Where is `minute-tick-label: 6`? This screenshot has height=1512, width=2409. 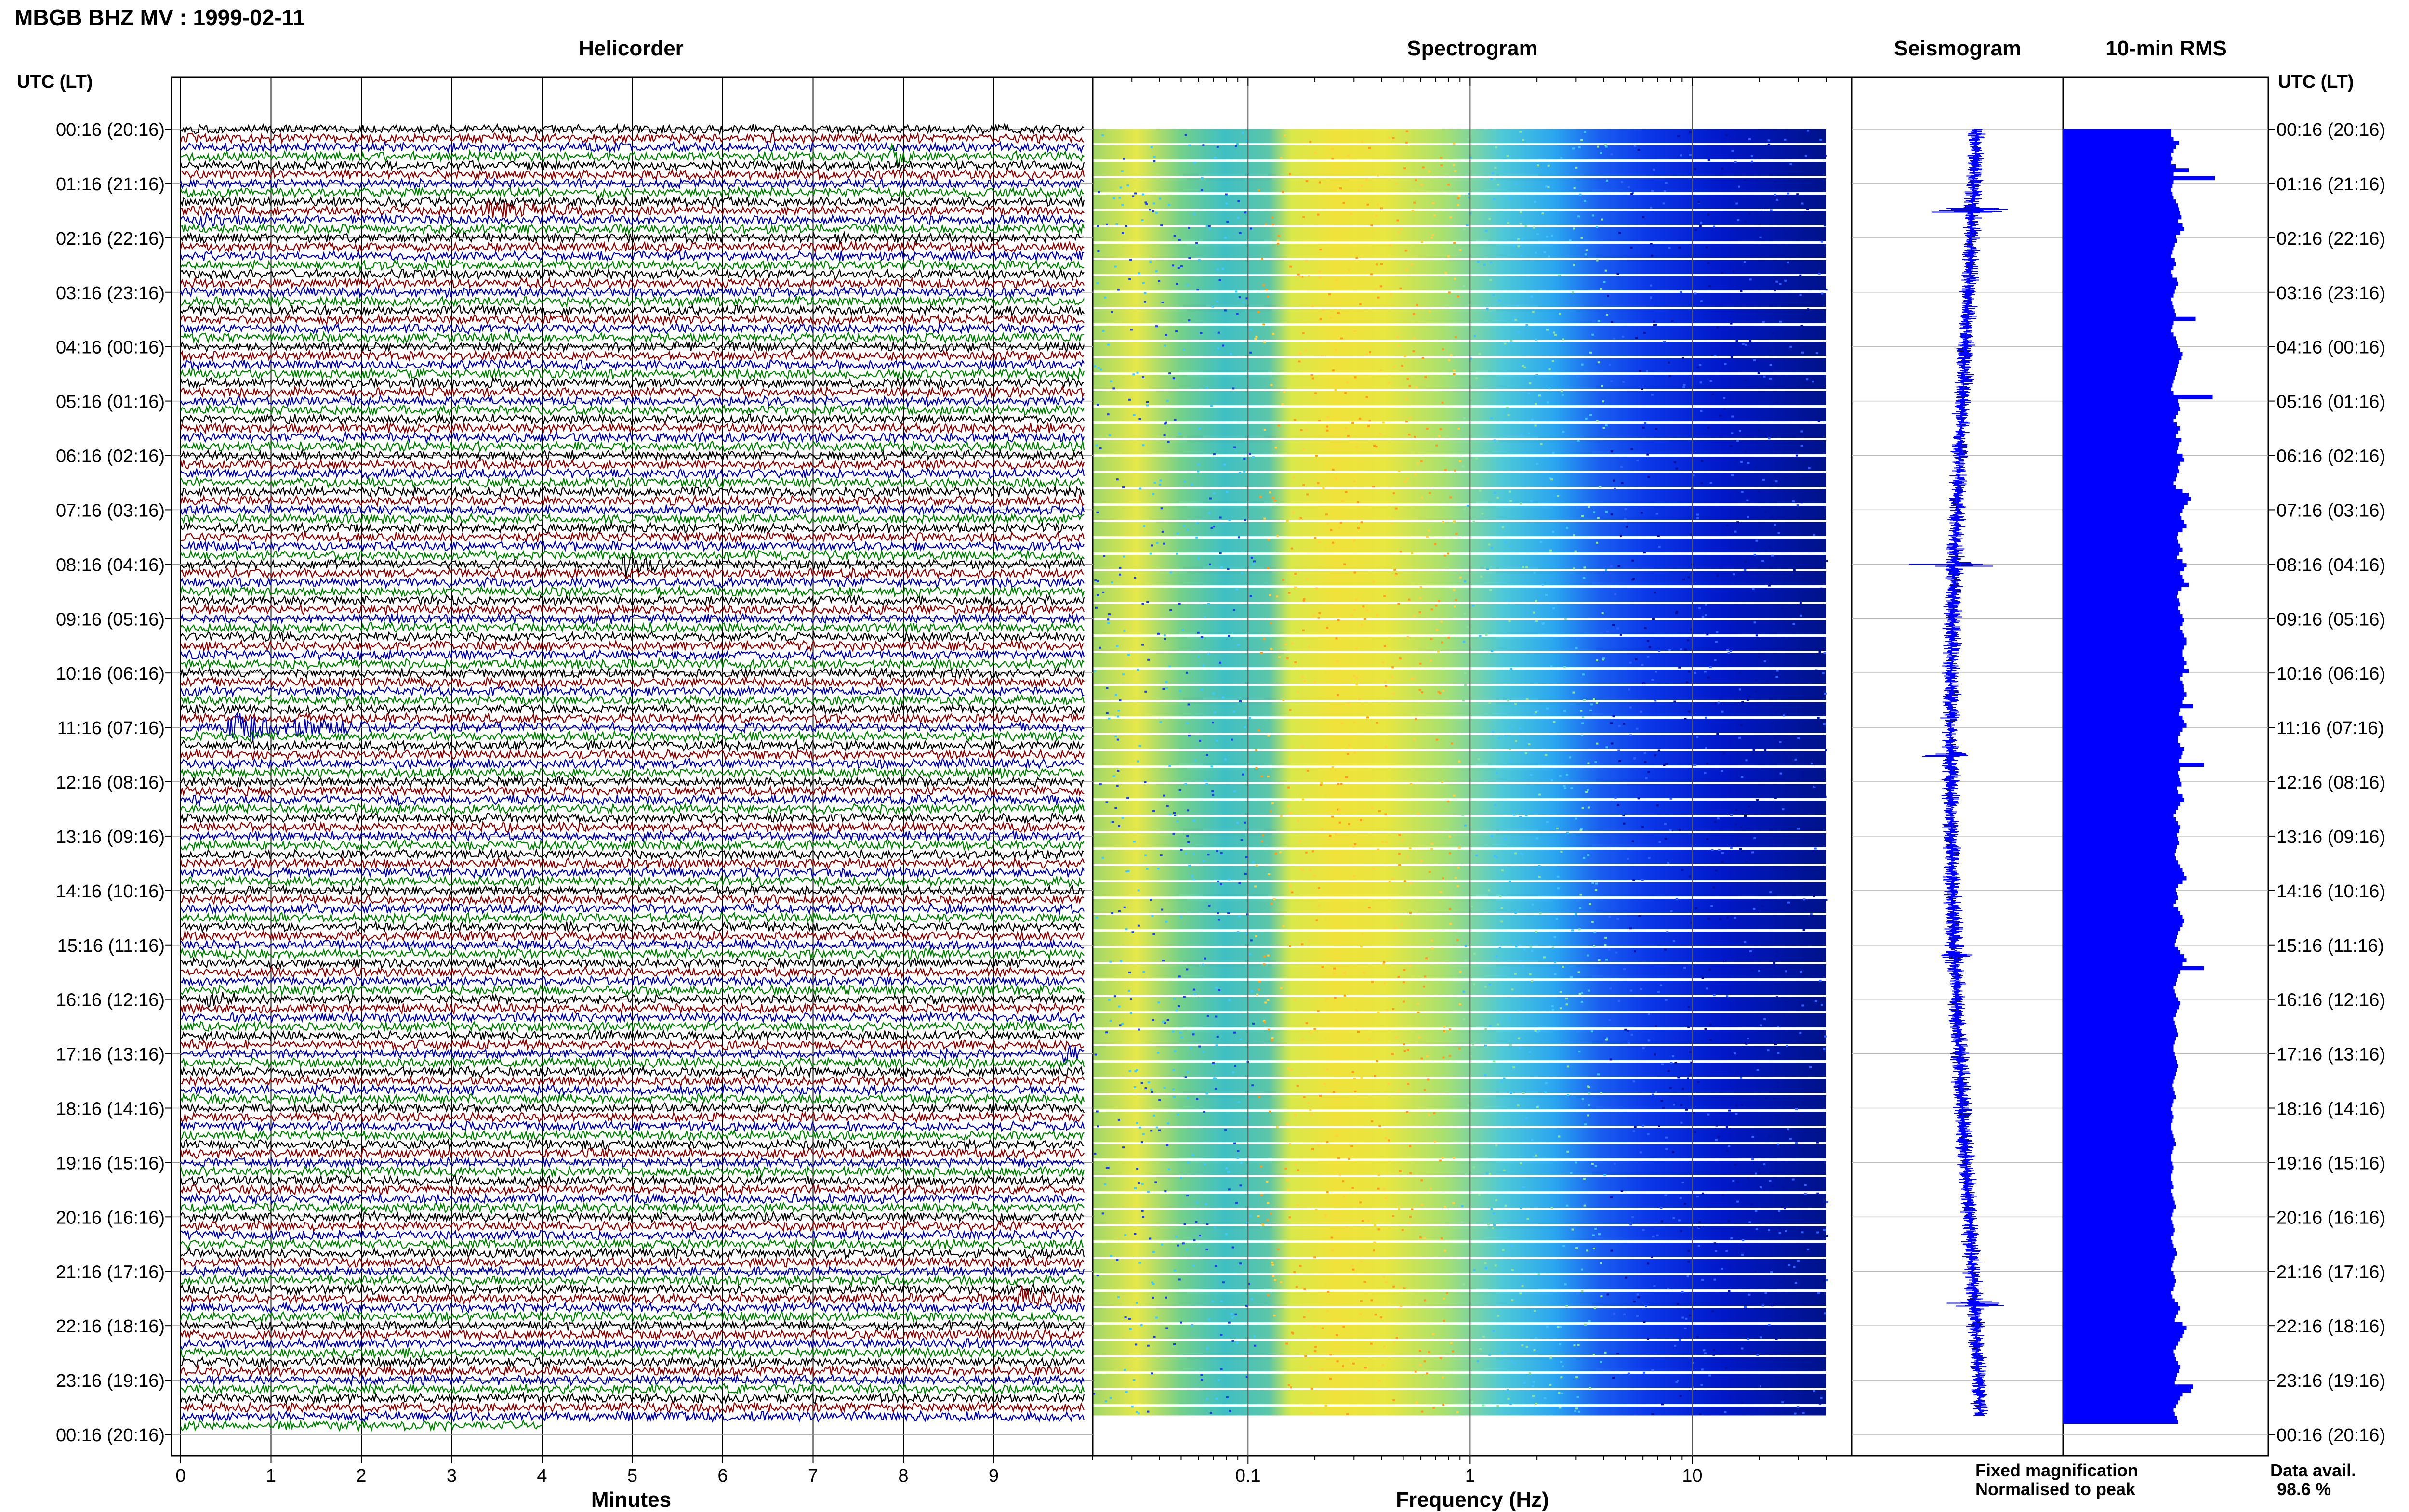 minute-tick-label: 6 is located at coordinates (722, 1476).